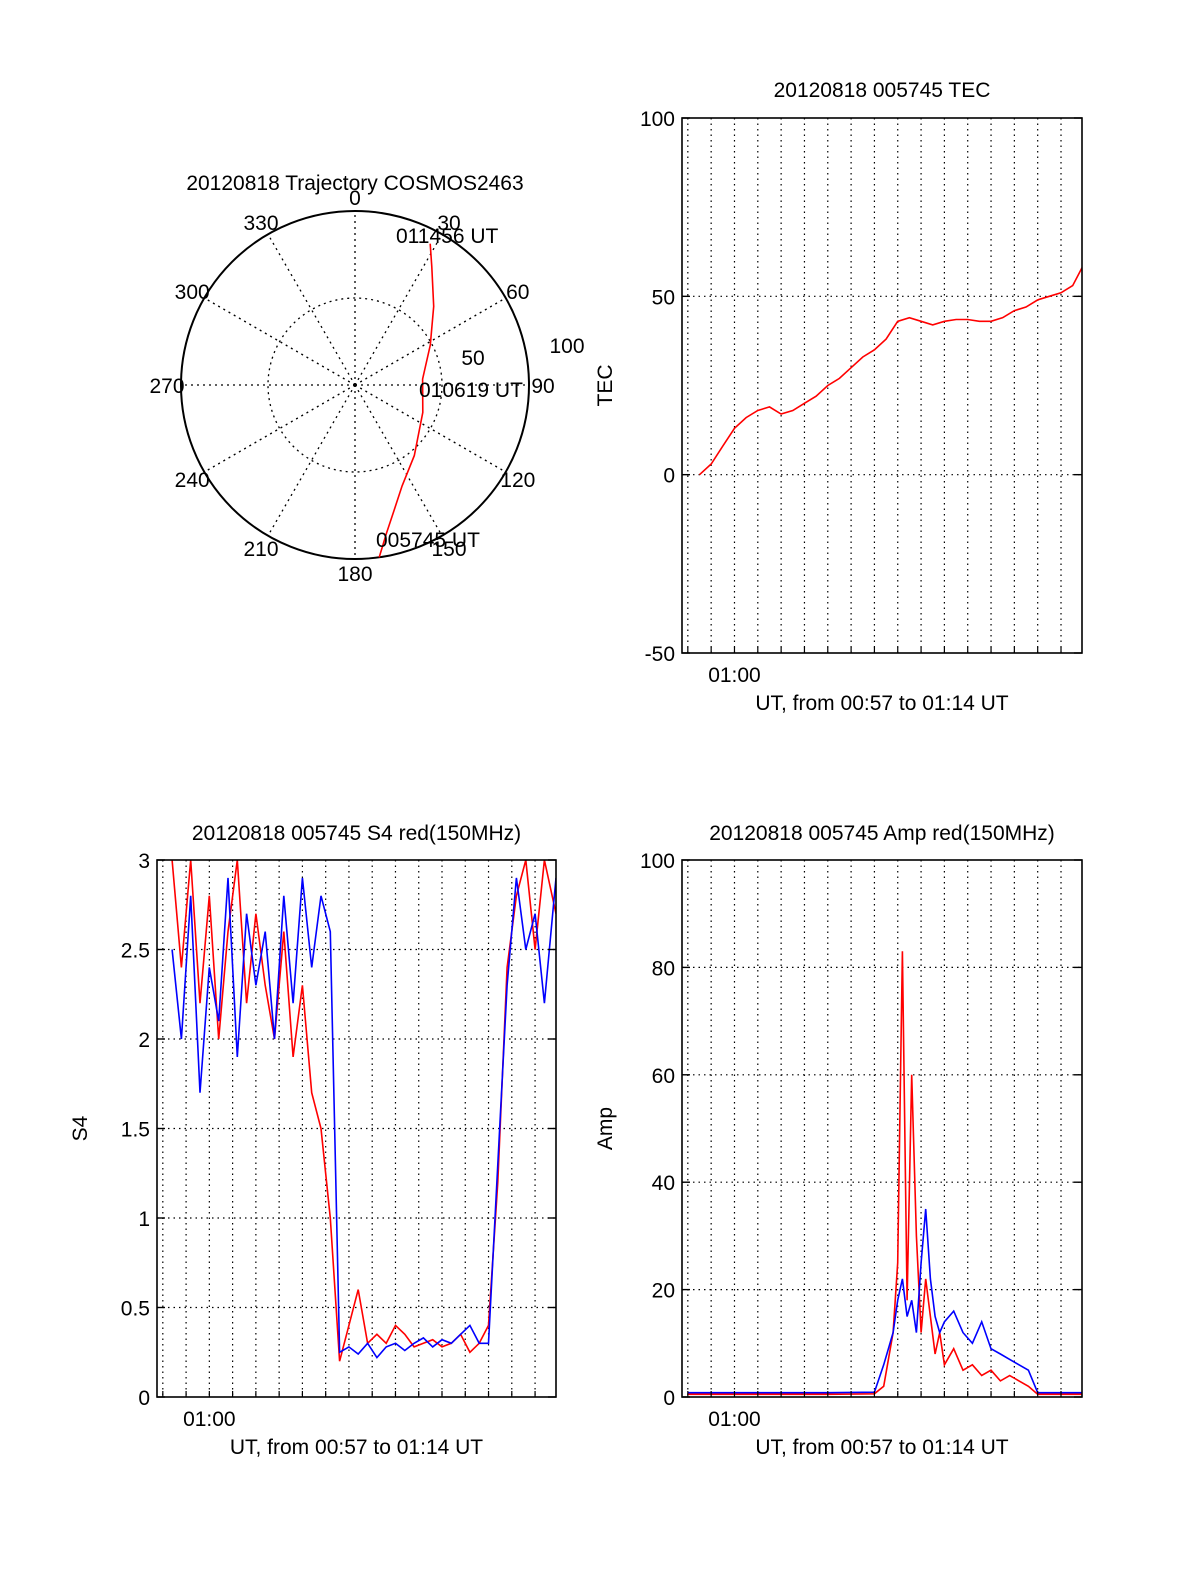  Describe the element at coordinates (663, 968) in the screenshot. I see `y-tick-label: 80` at that location.